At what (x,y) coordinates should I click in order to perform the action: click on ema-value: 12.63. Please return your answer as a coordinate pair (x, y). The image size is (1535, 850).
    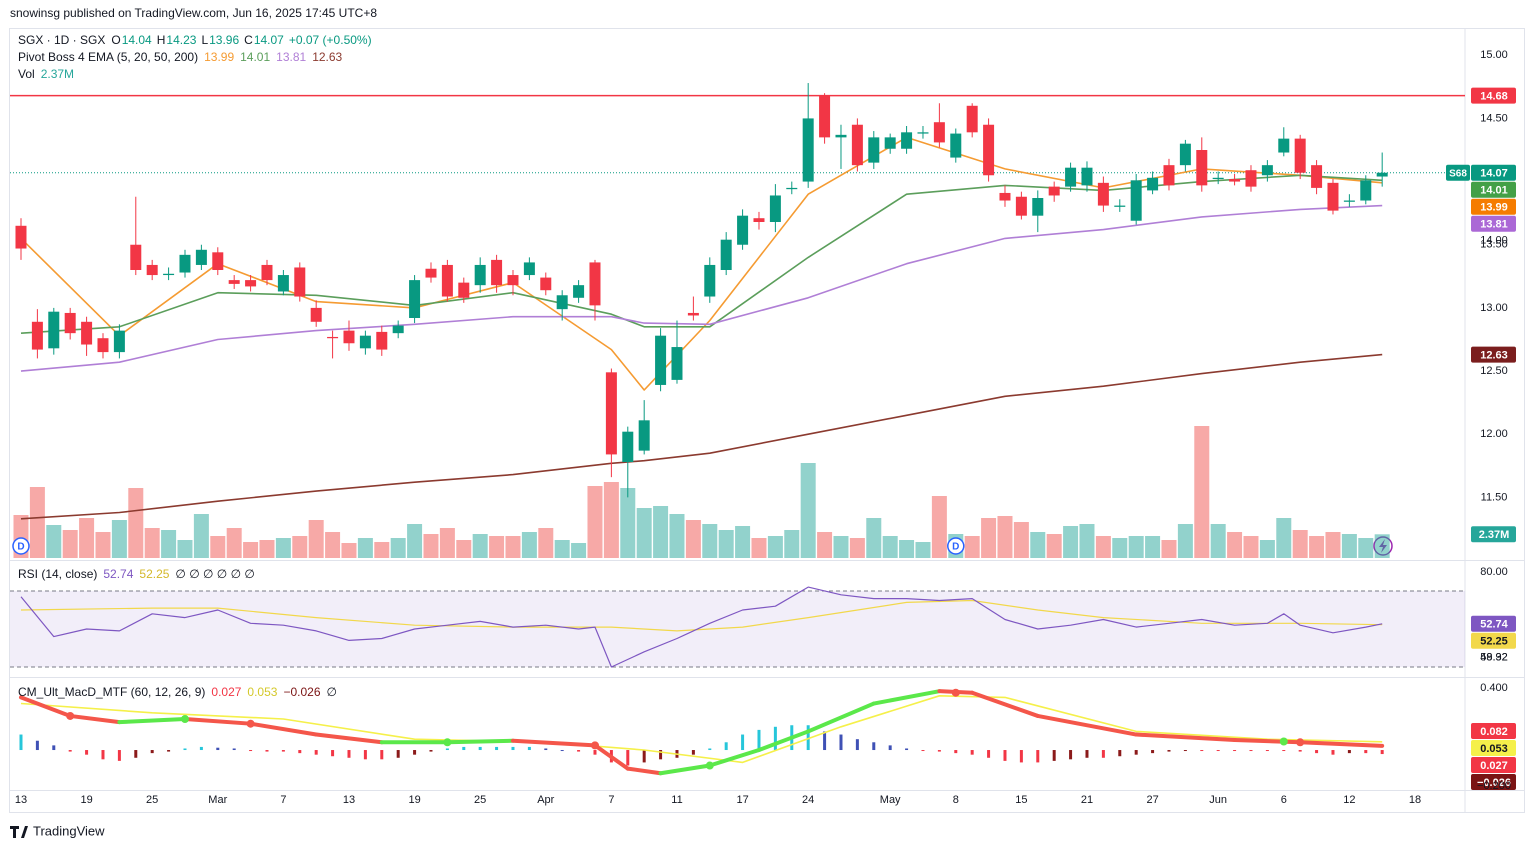
    Looking at the image, I should click on (327, 57).